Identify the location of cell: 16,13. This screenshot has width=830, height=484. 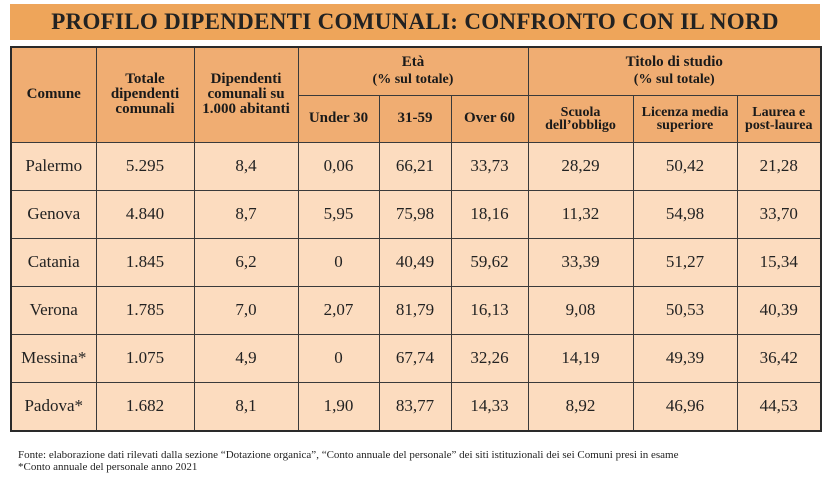
(489, 310).